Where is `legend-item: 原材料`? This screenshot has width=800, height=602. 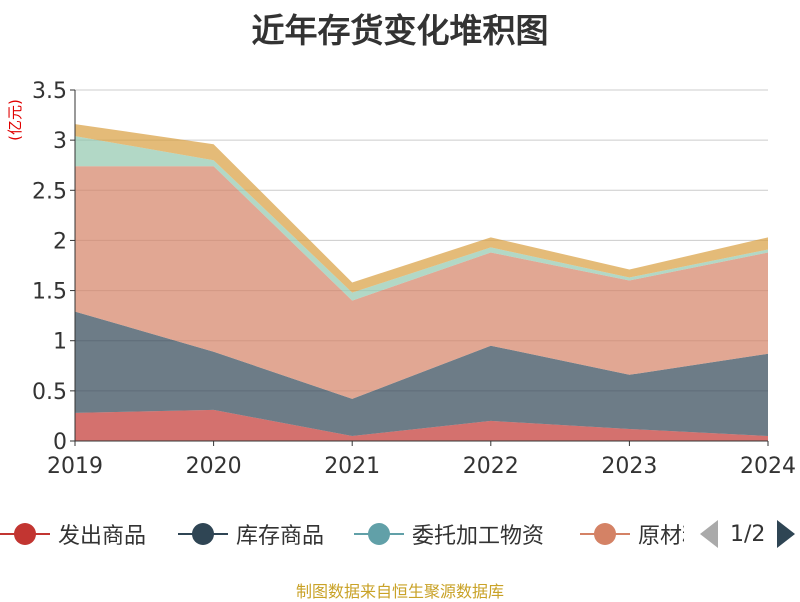 legend-item: 原材料 is located at coordinates (632, 534).